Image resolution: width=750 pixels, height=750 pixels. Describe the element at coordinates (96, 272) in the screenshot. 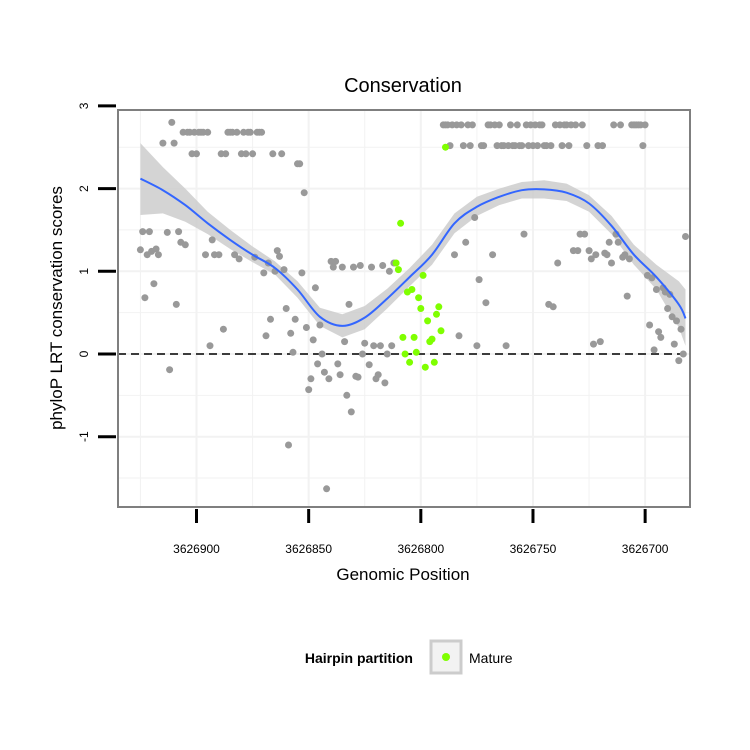

I see `y-axis: -1 0 1 2 3` at that location.